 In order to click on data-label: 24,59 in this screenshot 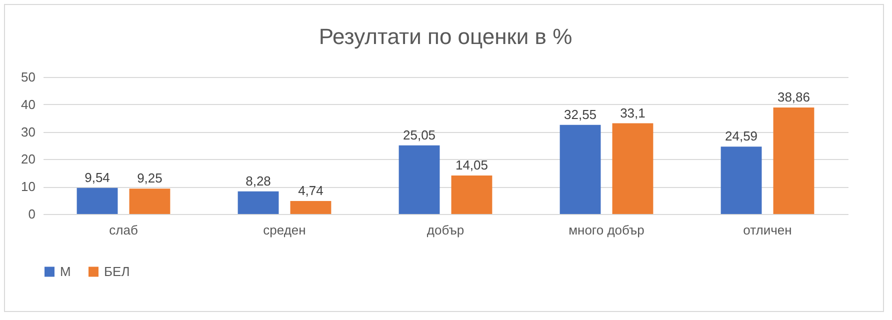, I will do `click(741, 136)`.